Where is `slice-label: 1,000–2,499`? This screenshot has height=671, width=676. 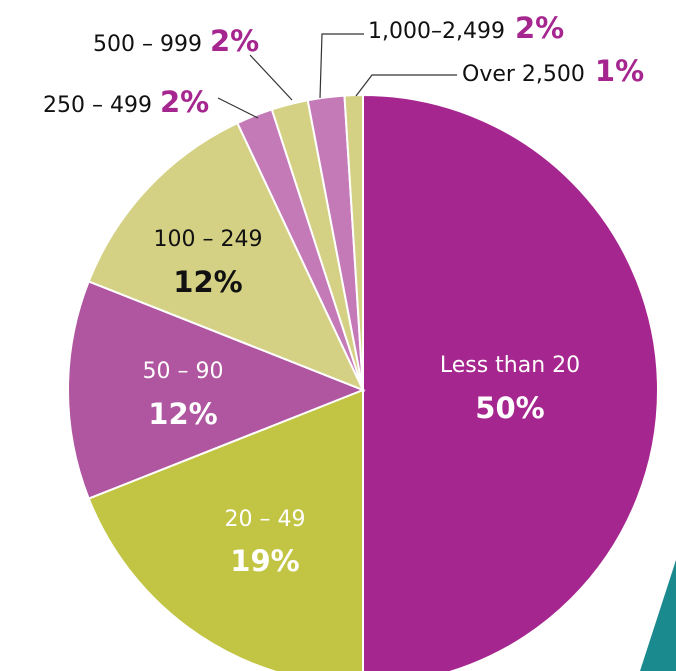 slice-label: 1,000–2,499 is located at coordinates (436, 31).